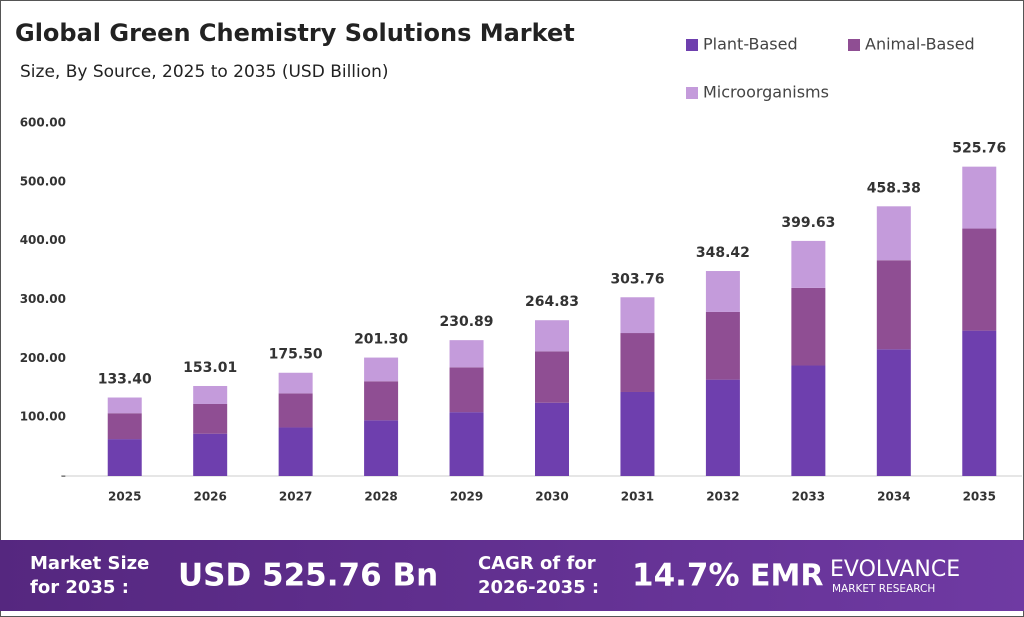 The image size is (1024, 617). I want to click on footer-value: USD 525.76 Bn, so click(308, 576).